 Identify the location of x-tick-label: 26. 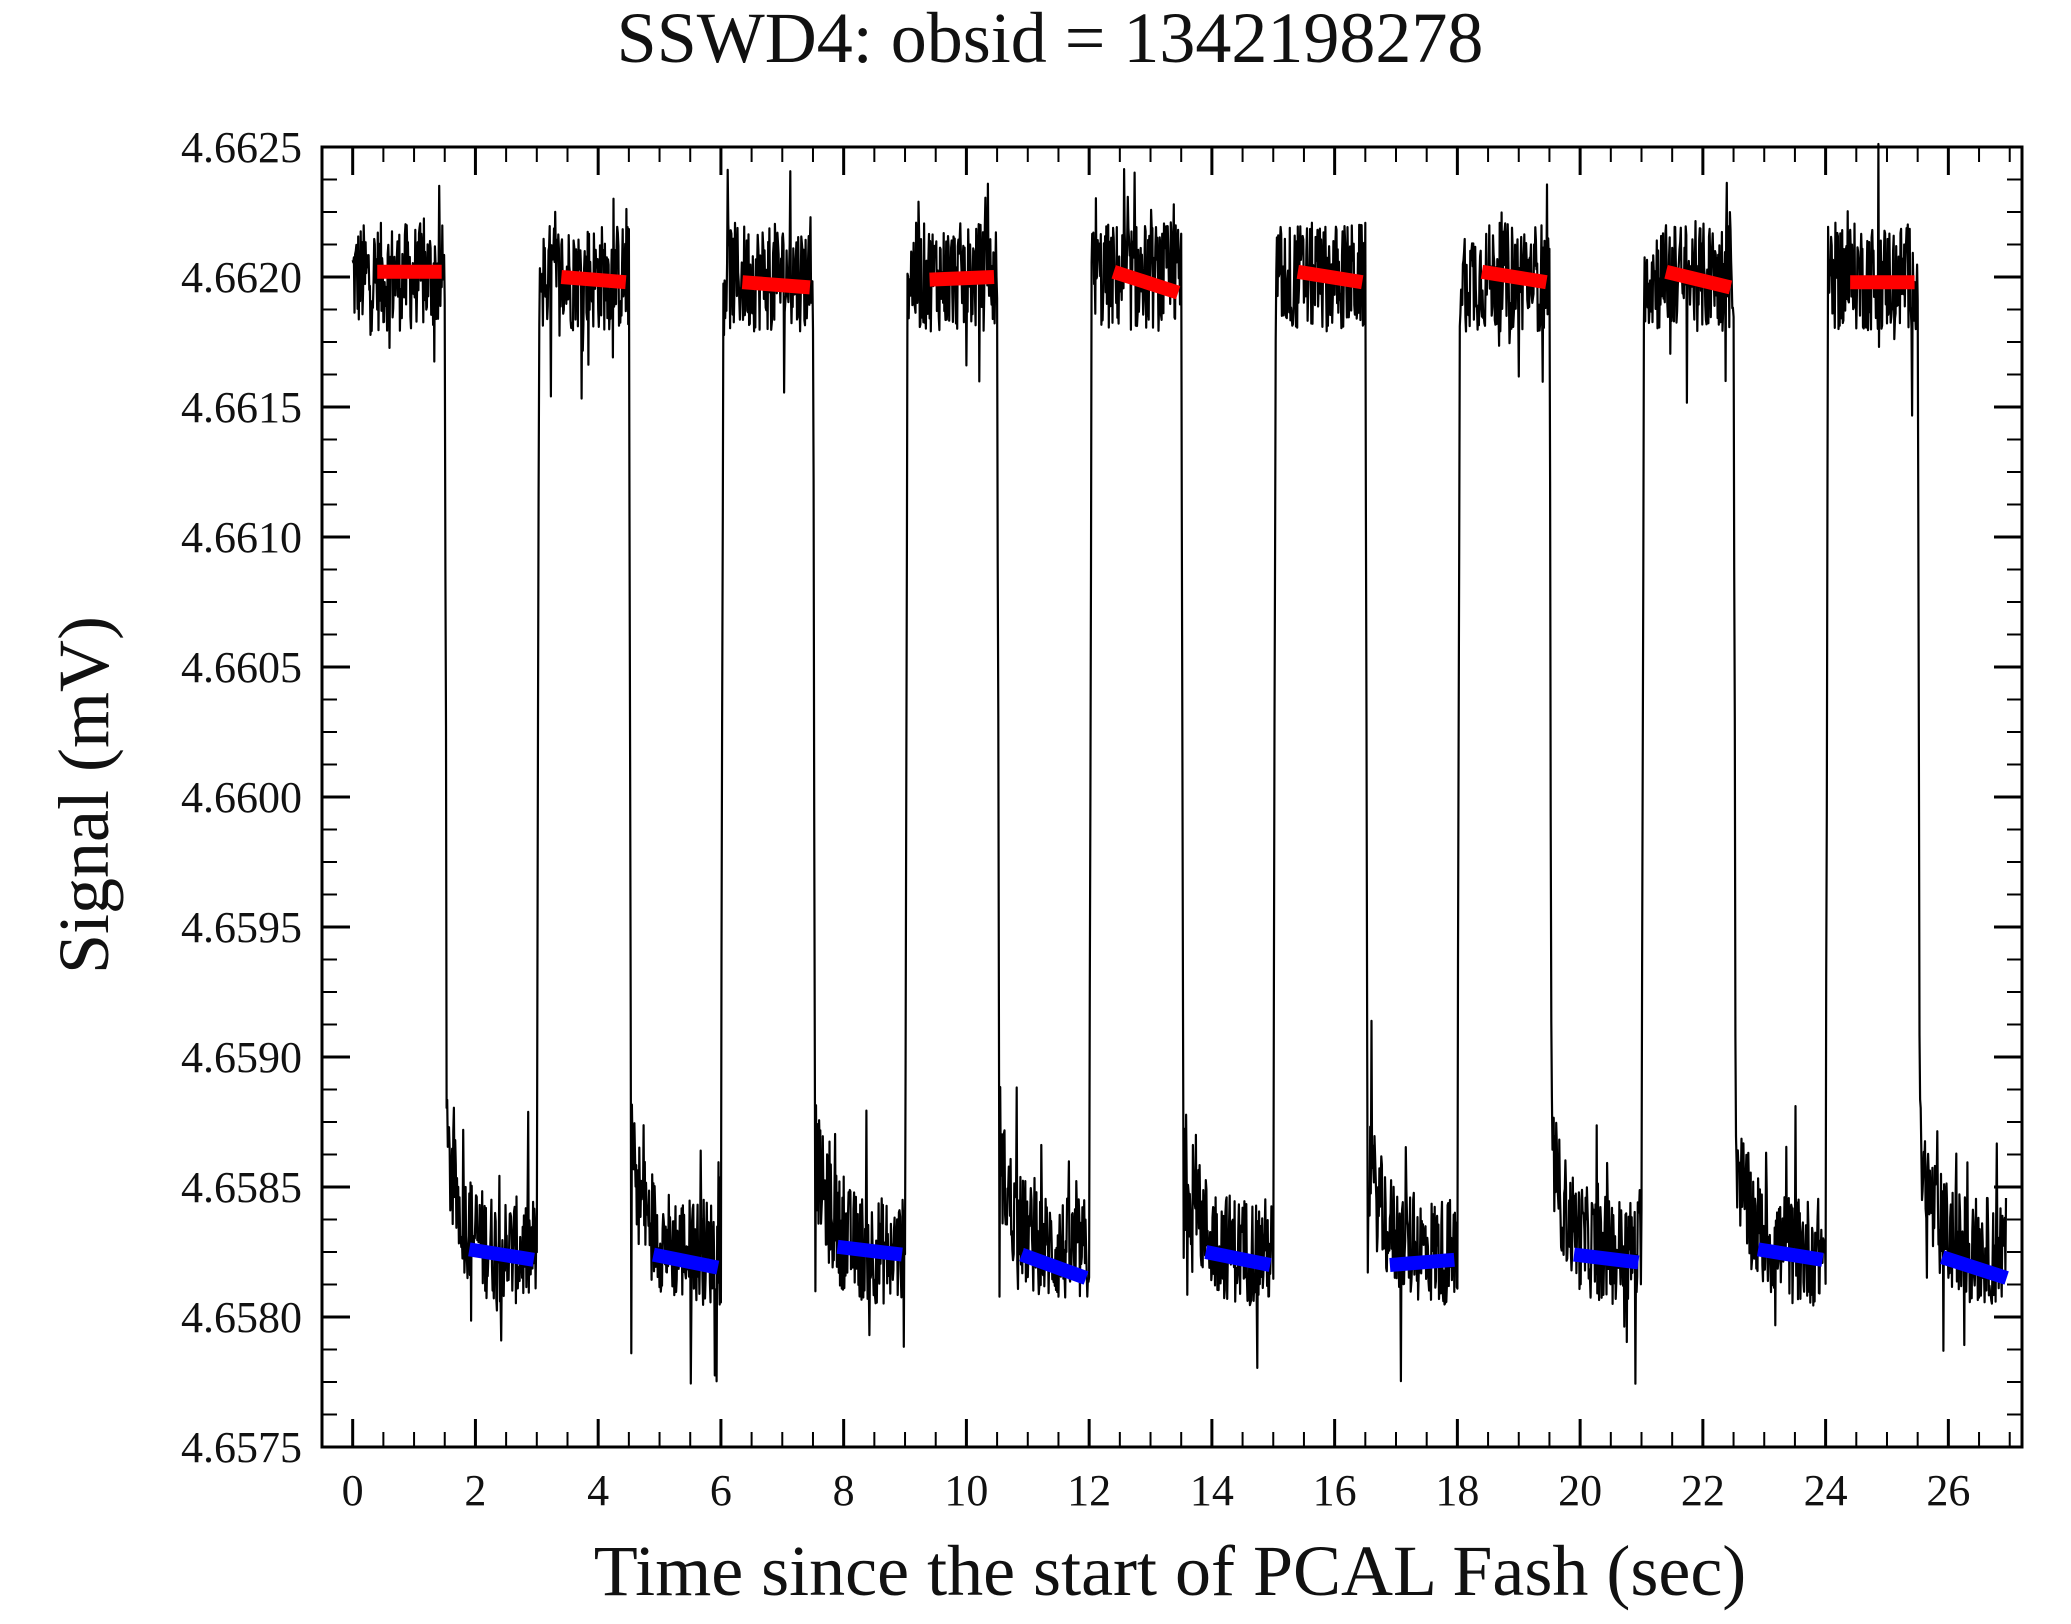
(1948, 1490).